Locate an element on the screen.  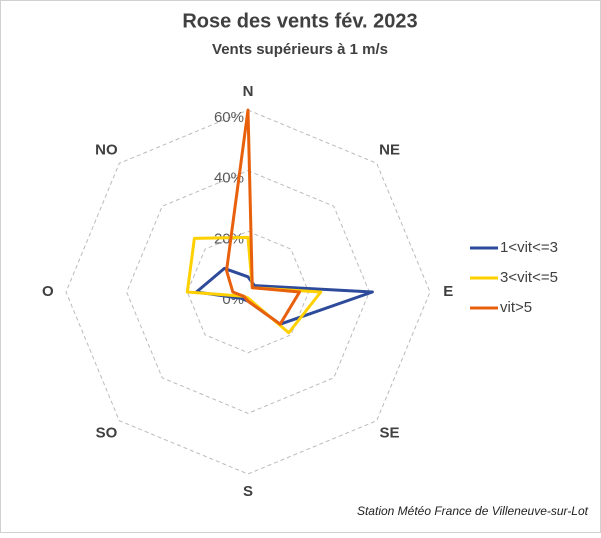
grid-ring is located at coordinates (248, 292).